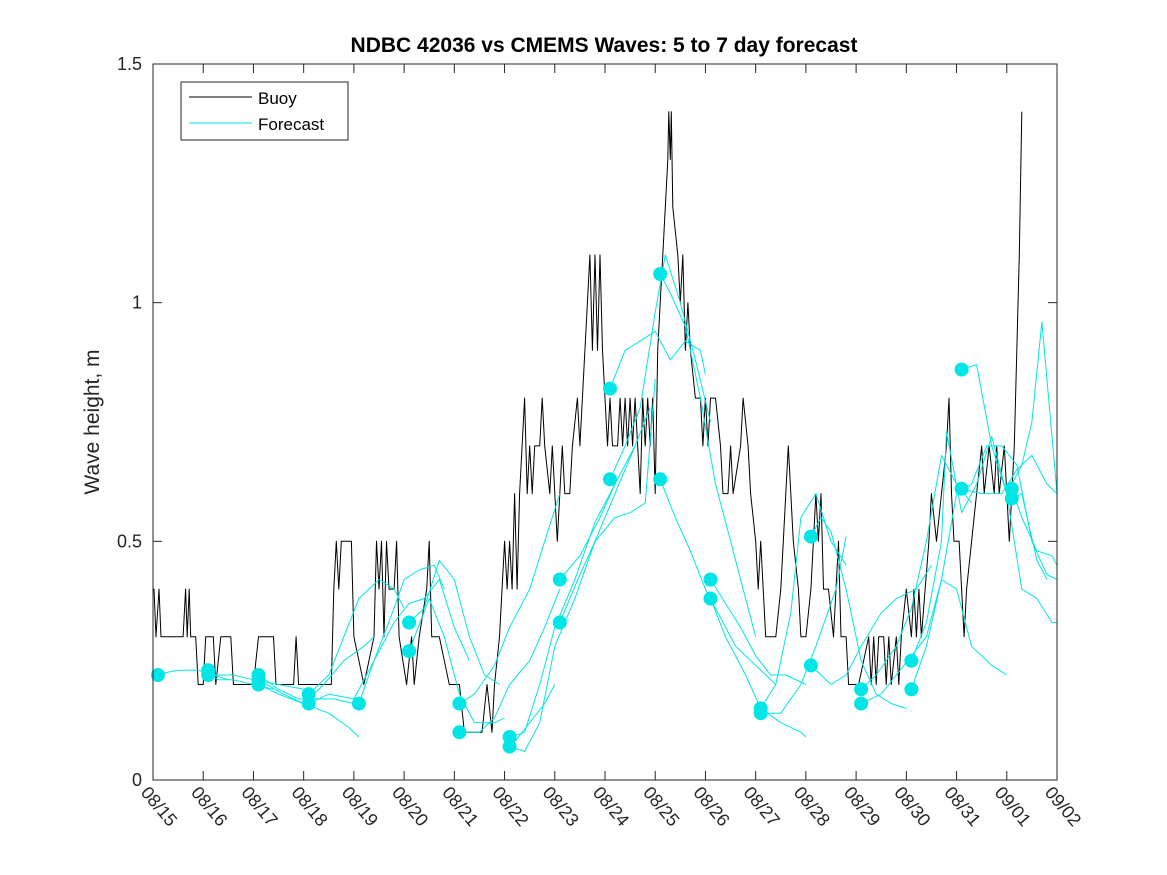 The image size is (1167, 875). I want to click on y-tick-label: 0.5, so click(129, 541).